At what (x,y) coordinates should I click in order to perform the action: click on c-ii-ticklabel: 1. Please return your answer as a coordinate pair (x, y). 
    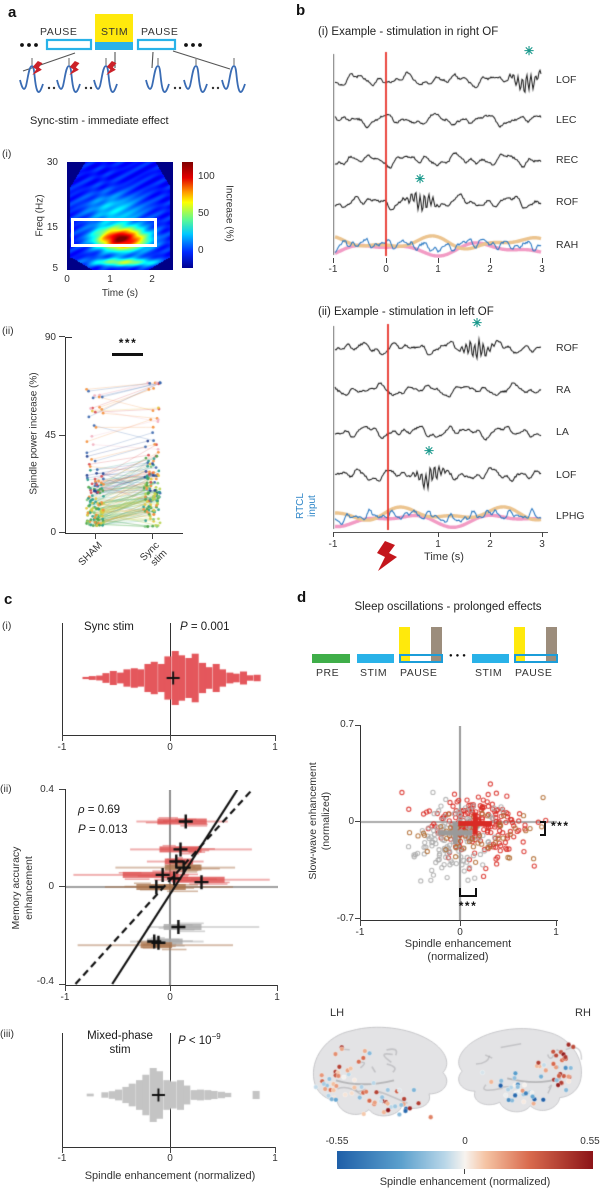
    Looking at the image, I should click on (277, 997).